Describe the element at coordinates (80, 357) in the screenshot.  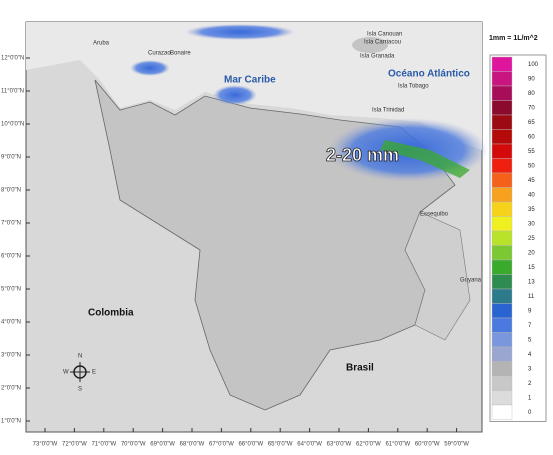
I see `compass-n: N` at that location.